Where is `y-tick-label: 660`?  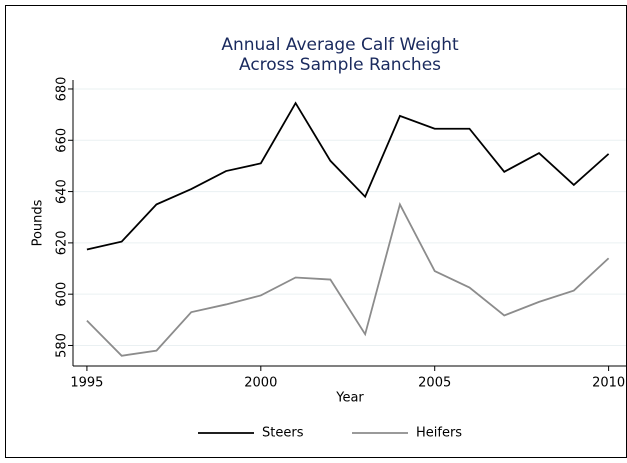
y-tick-label: 660 is located at coordinates (62, 140).